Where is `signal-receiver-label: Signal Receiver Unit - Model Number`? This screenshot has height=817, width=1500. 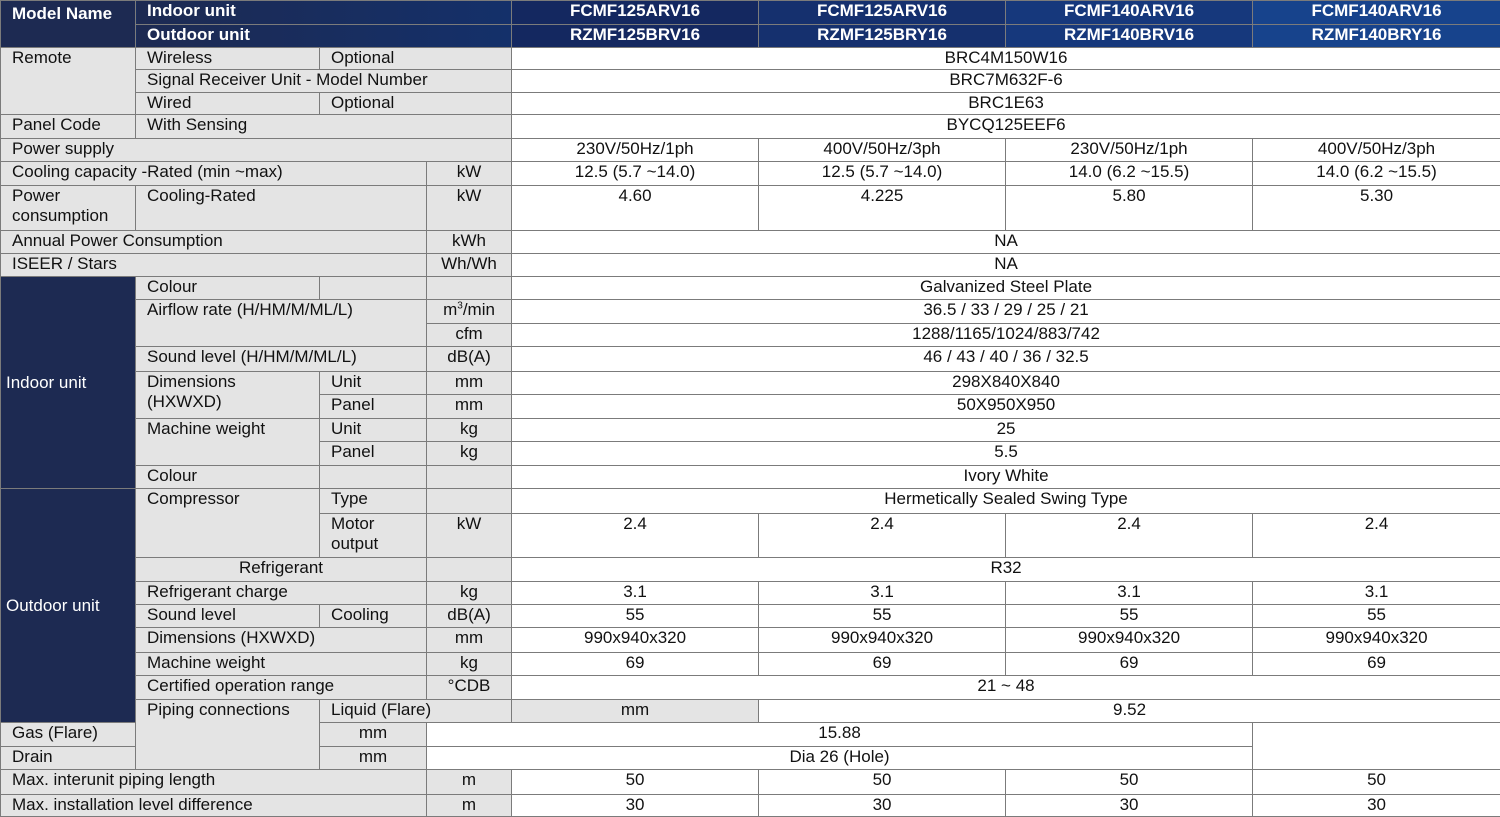
signal-receiver-label: Signal Receiver Unit - Model Number is located at coordinates (323, 81).